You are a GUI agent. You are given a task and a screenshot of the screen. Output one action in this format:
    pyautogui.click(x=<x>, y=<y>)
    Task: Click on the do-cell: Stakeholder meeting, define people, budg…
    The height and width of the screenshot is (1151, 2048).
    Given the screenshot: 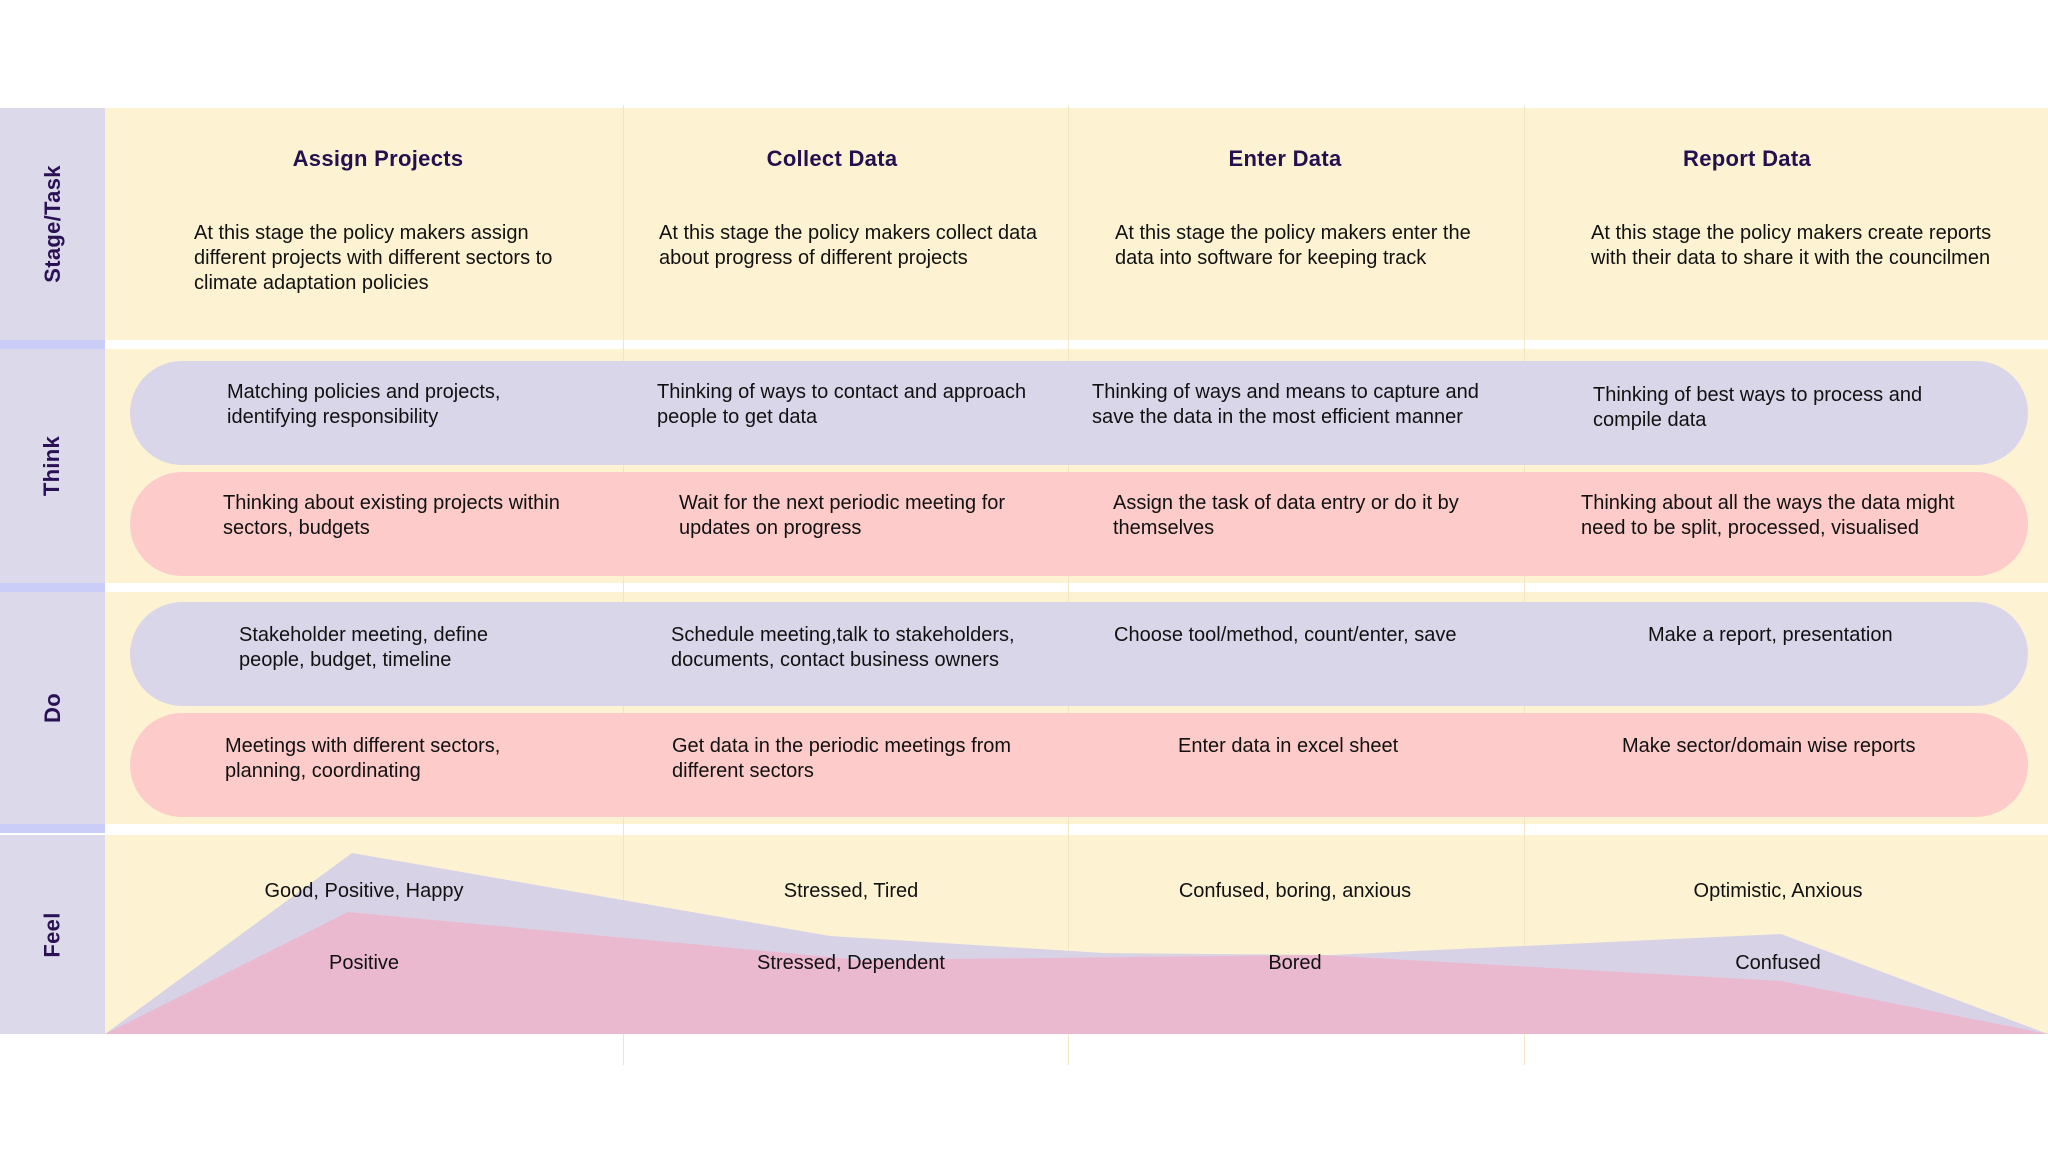 What is the action you would take?
    pyautogui.click(x=364, y=647)
    